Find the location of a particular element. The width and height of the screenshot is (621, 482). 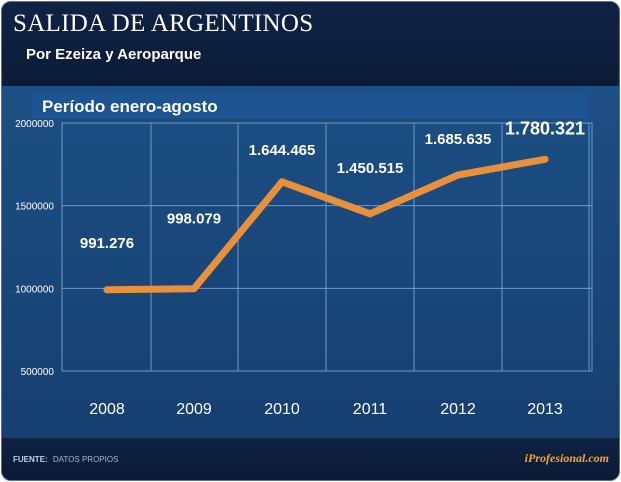

x-tick-label: 2010 is located at coordinates (282, 409).